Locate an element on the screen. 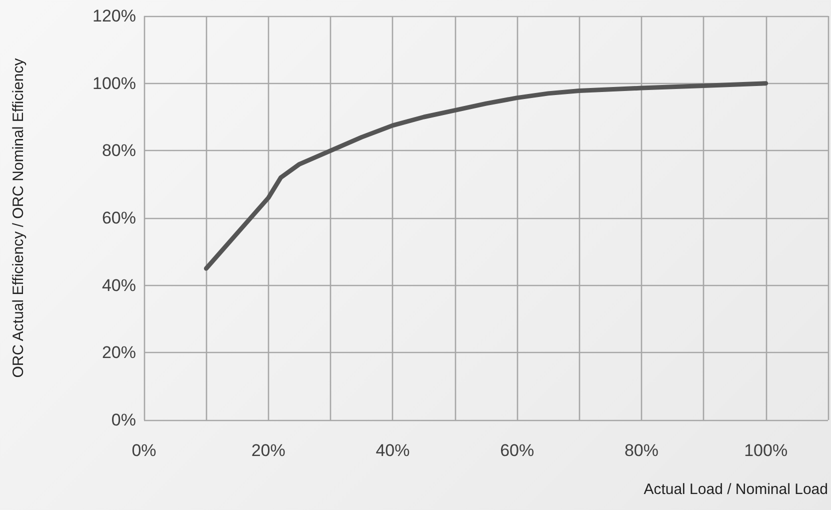 The width and height of the screenshot is (831, 510). x-tick-label: 20% is located at coordinates (268, 450).